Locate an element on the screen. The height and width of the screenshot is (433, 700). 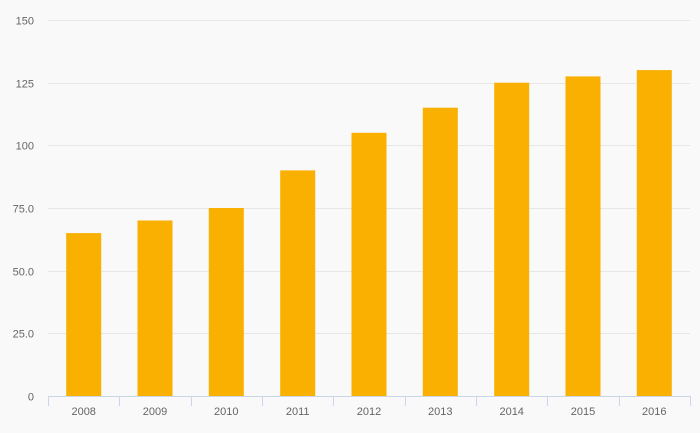
bar-2010 is located at coordinates (226, 302).